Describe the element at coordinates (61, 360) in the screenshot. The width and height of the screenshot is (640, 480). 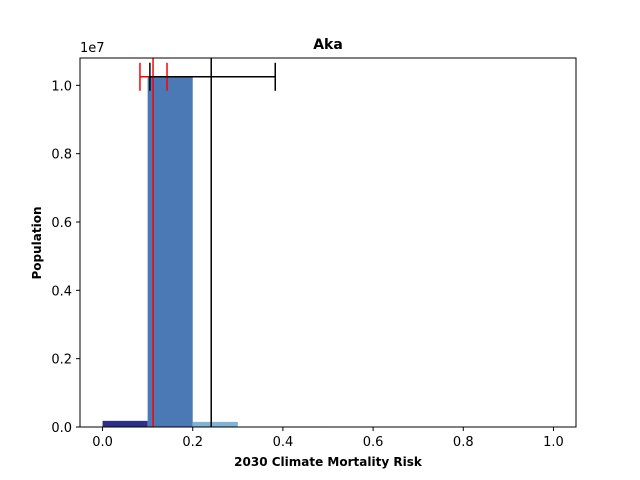
I see `y-tick-label: 0.2` at that location.